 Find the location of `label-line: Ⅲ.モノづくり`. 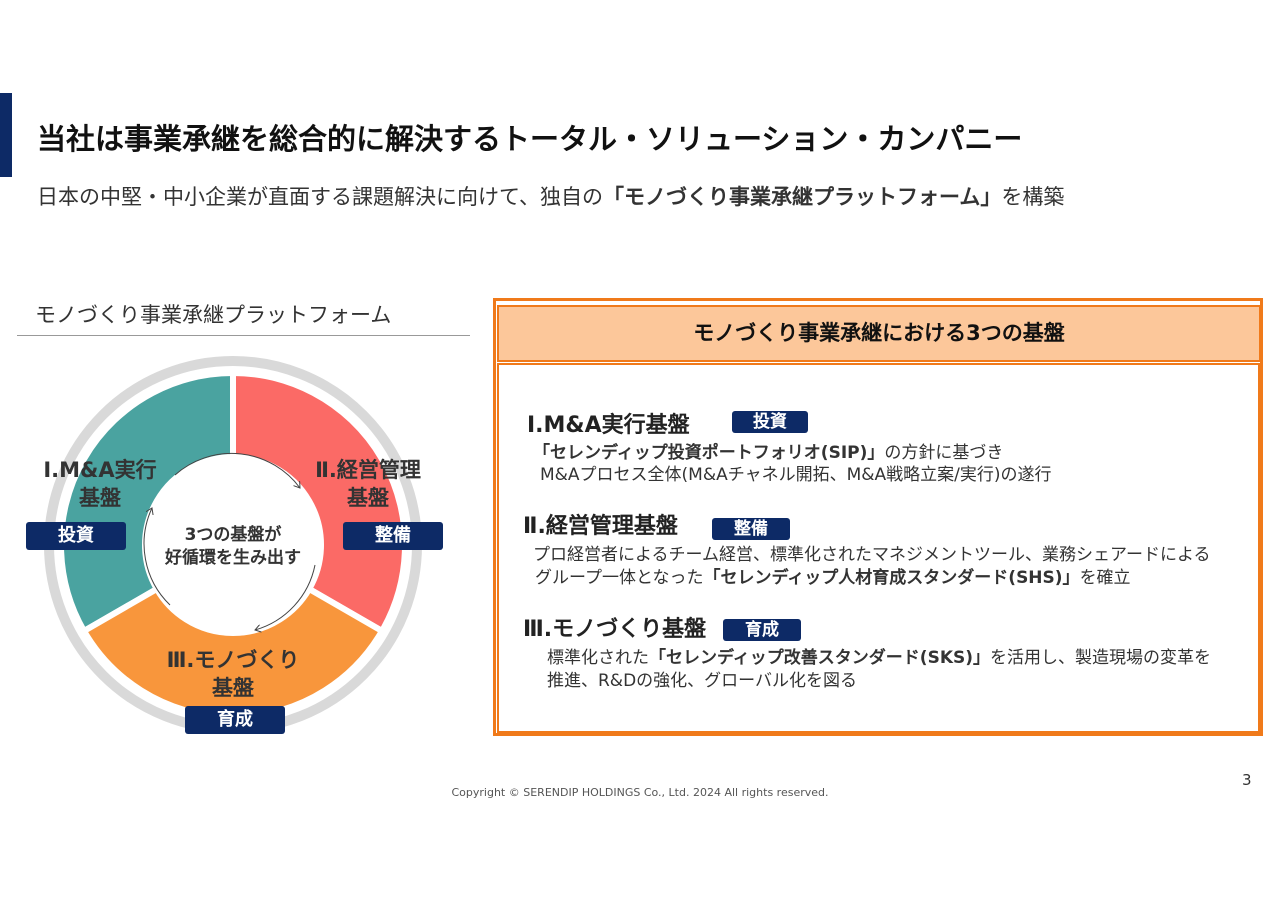

label-line: Ⅲ.モノづくり is located at coordinates (233, 660).